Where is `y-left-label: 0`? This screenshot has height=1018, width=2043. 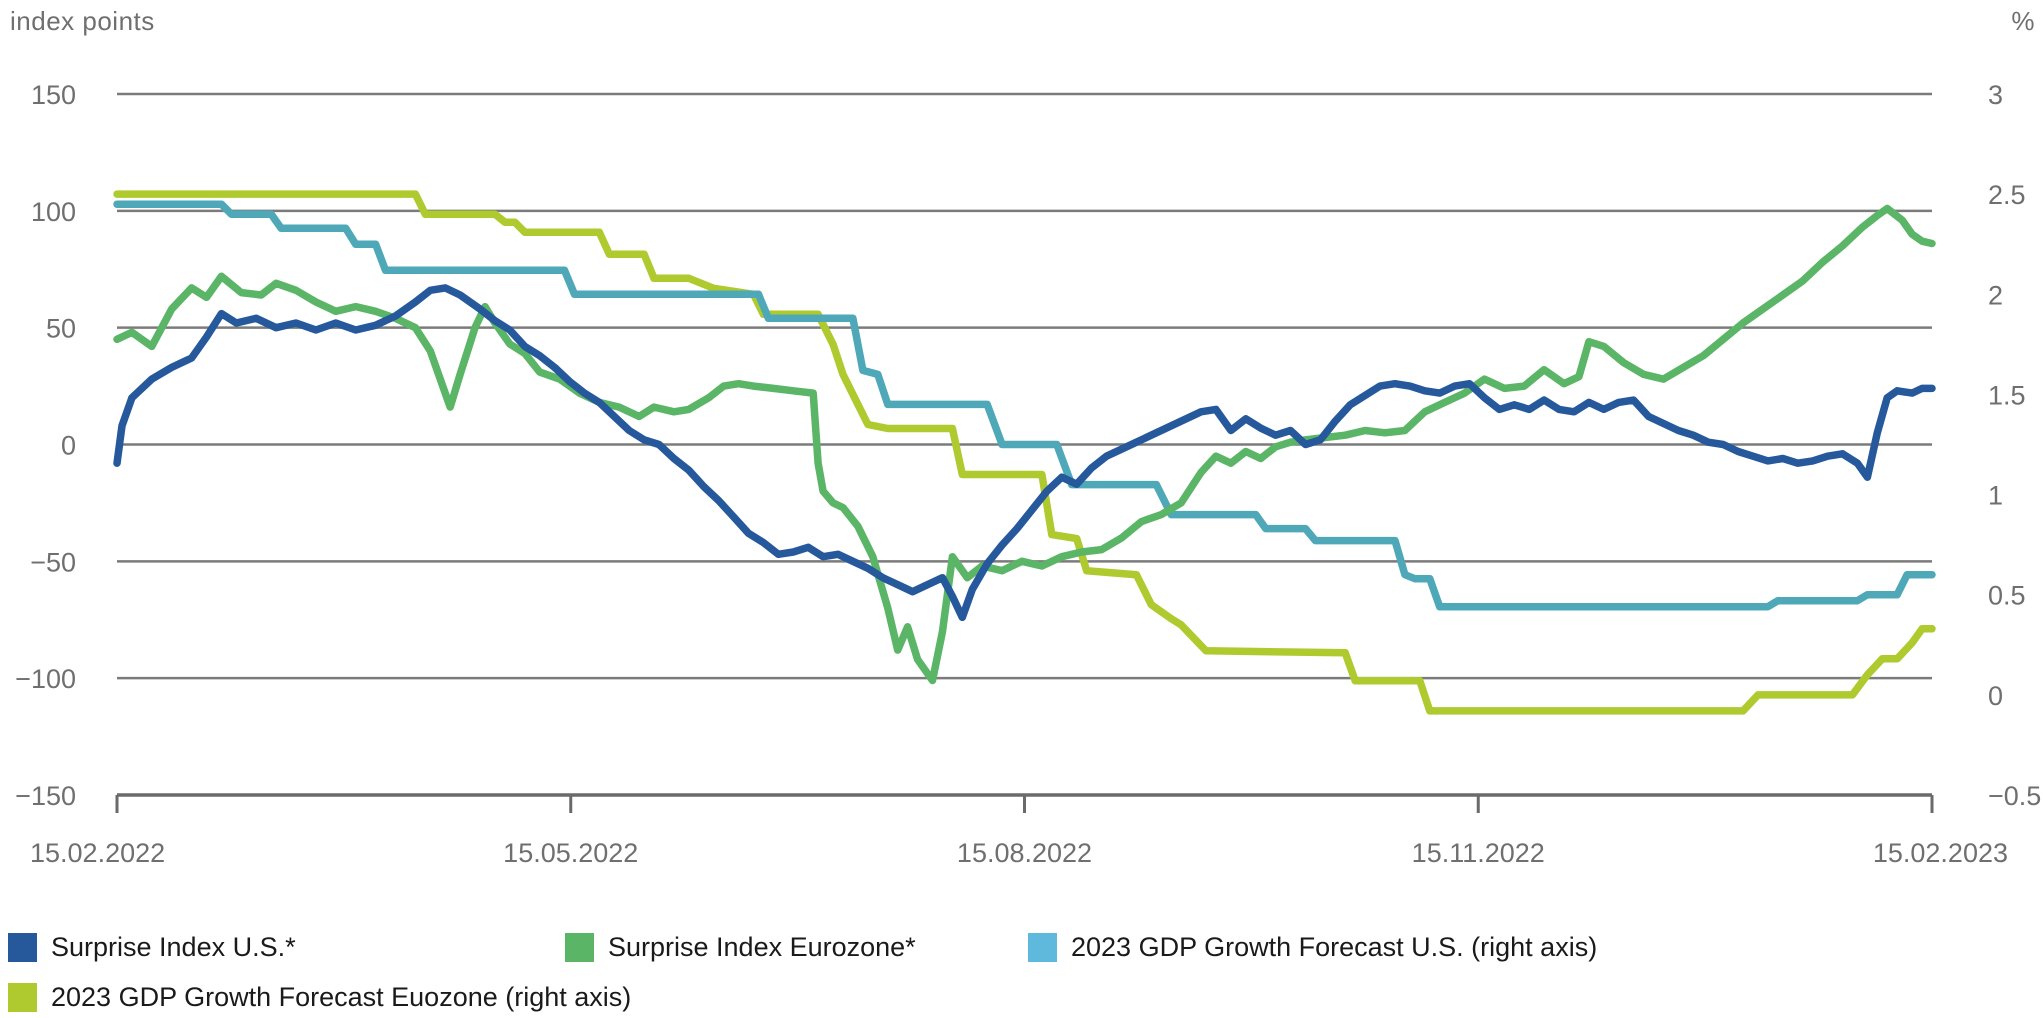
y-left-label: 0 is located at coordinates (68, 446).